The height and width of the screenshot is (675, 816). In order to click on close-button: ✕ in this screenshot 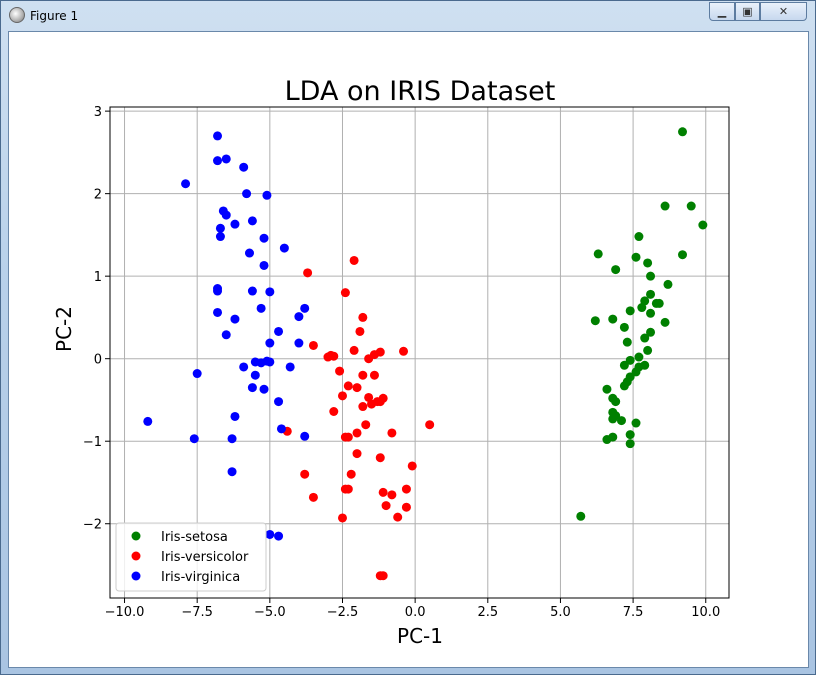, I will do `click(783, 11)`.